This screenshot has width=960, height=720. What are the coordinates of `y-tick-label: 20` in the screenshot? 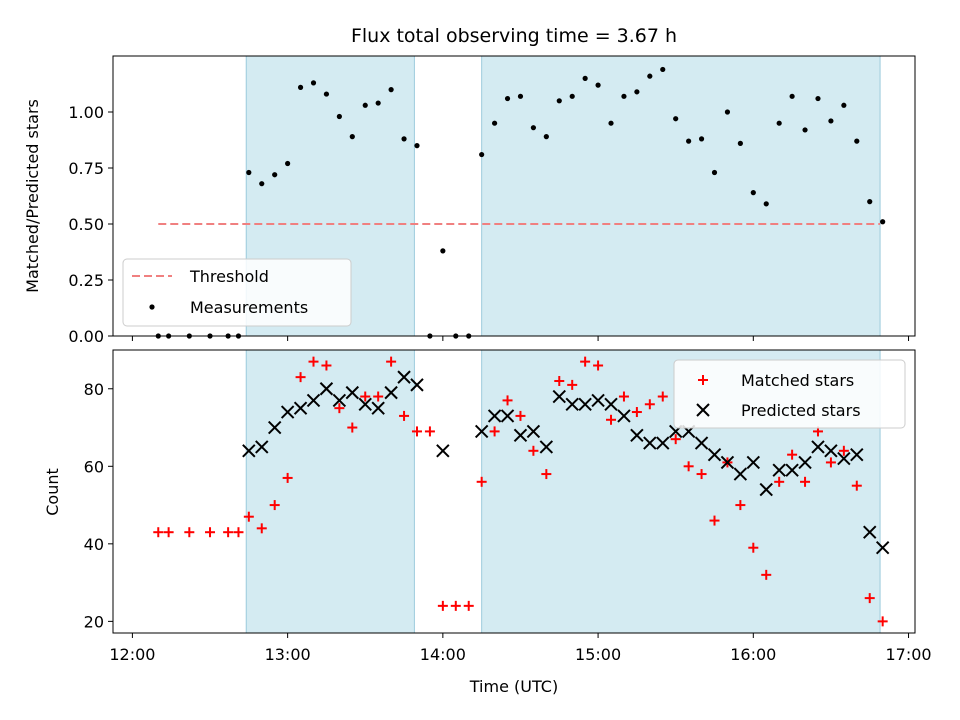 It's located at (94, 621).